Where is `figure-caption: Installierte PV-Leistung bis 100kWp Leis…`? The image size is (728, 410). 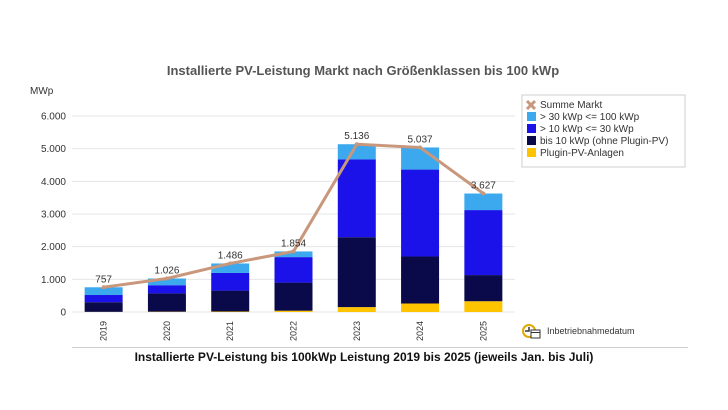 figure-caption: Installierte PV-Leistung bis 100kWp Leis… is located at coordinates (364, 357).